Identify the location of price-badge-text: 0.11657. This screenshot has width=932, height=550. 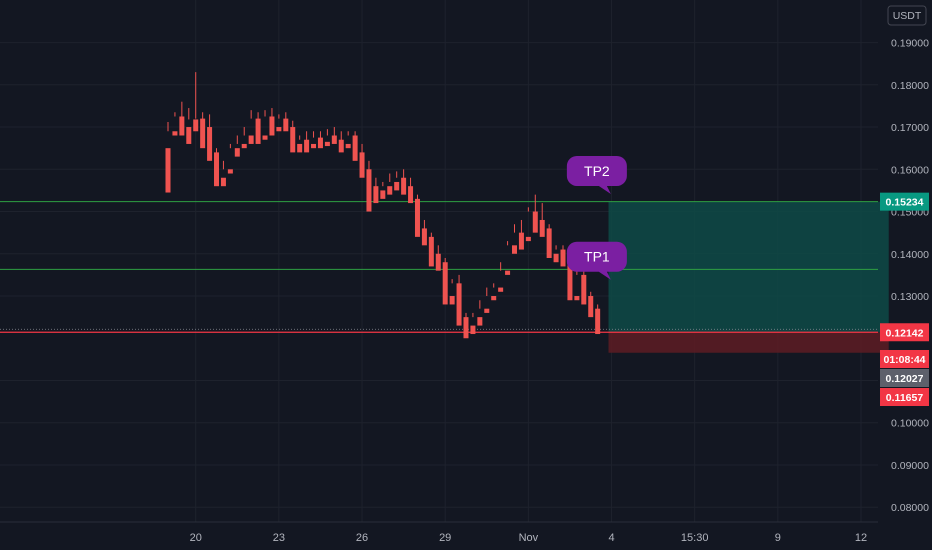
(905, 398).